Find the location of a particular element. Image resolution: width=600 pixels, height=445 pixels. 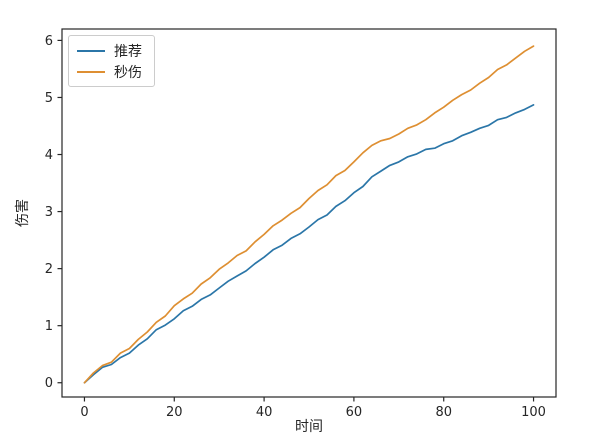

legend: 推荐 秒伤 is located at coordinates (111, 61).